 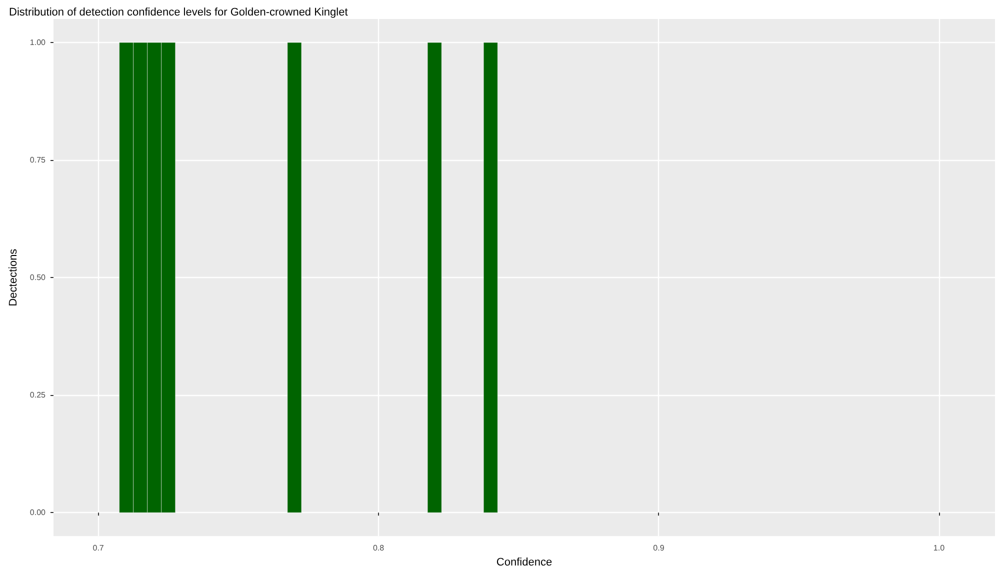 I want to click on y-tick-label: 0.00, so click(x=38, y=513).